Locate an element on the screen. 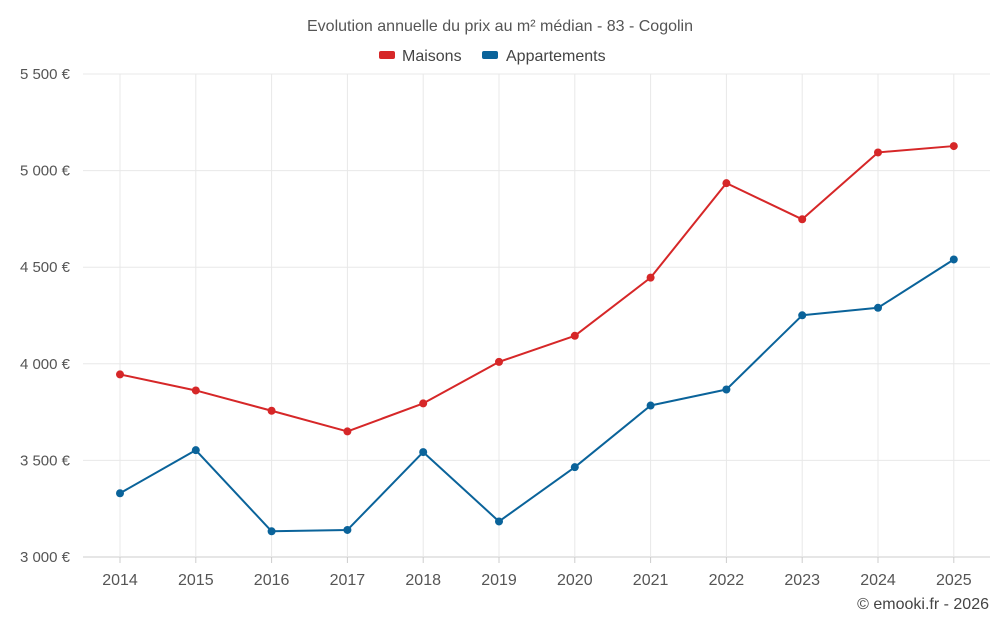  legend-label: Maisons is located at coordinates (432, 56).